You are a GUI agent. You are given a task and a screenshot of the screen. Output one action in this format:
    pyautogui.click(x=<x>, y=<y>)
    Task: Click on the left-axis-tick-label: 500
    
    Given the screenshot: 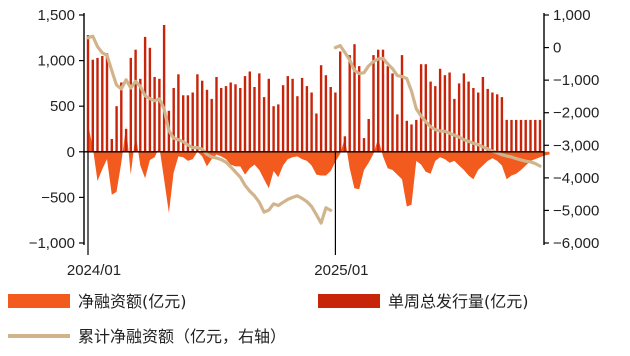 What is the action you would take?
    pyautogui.click(x=62, y=106)
    